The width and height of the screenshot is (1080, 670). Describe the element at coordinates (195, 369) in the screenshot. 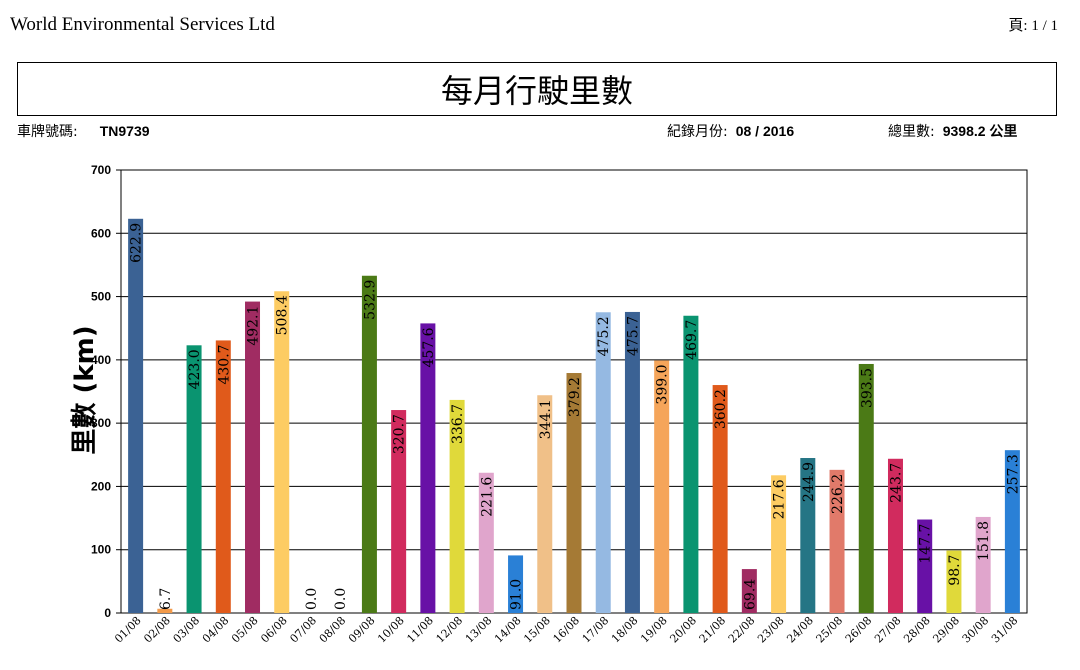

I see `data-label: 423.0` at that location.